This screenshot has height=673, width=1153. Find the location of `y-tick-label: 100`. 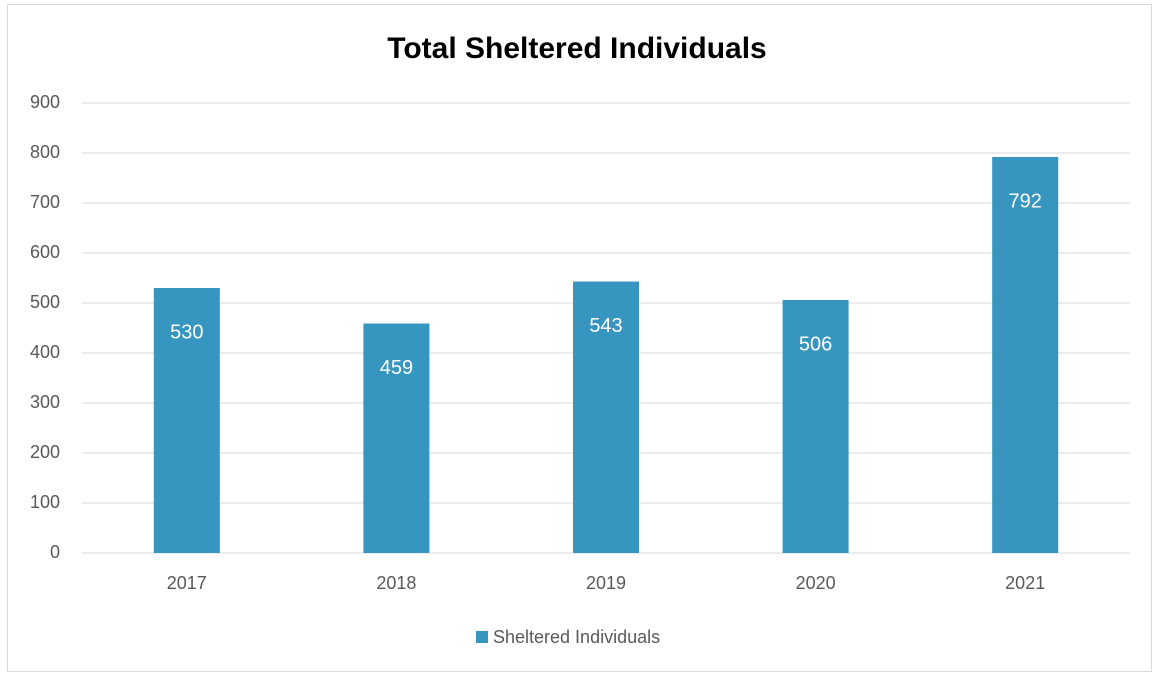

y-tick-label: 100 is located at coordinates (45, 502).